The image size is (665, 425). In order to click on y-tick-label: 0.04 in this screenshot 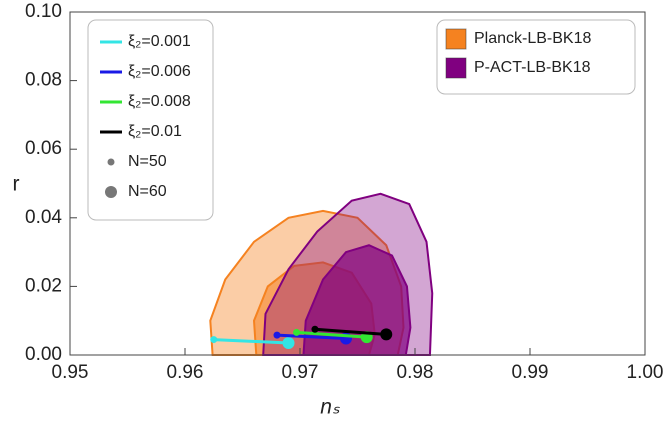, I will do `click(43, 217)`.